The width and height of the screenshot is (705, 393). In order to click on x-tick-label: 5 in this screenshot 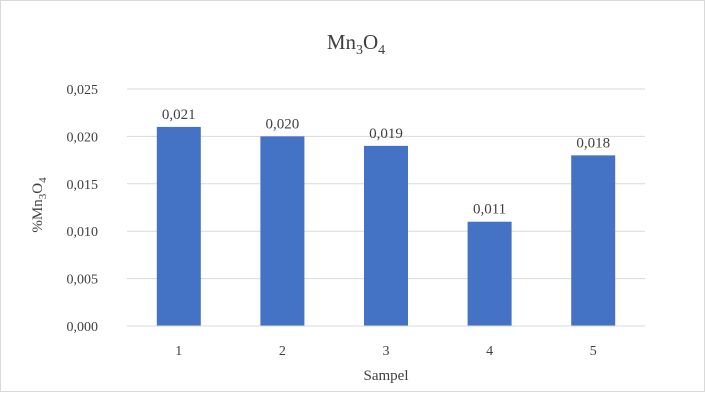, I will do `click(593, 351)`.